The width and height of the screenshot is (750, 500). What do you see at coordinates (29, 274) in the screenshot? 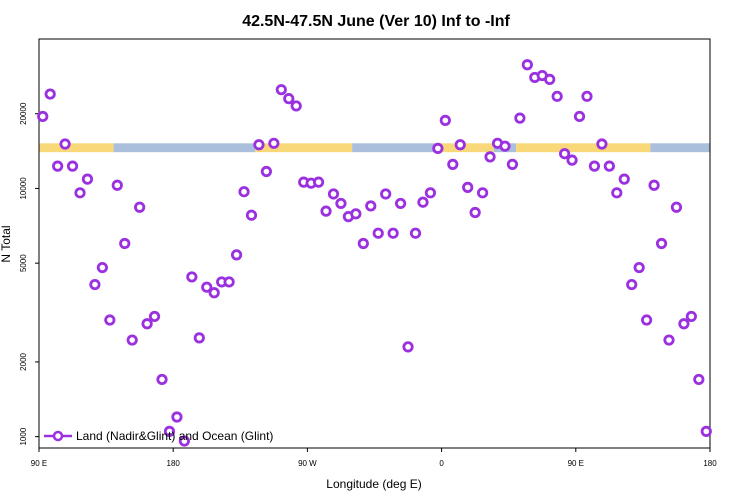
I see `y-axis: 1000 2000 5000 10000 20000` at bounding box center [29, 274].